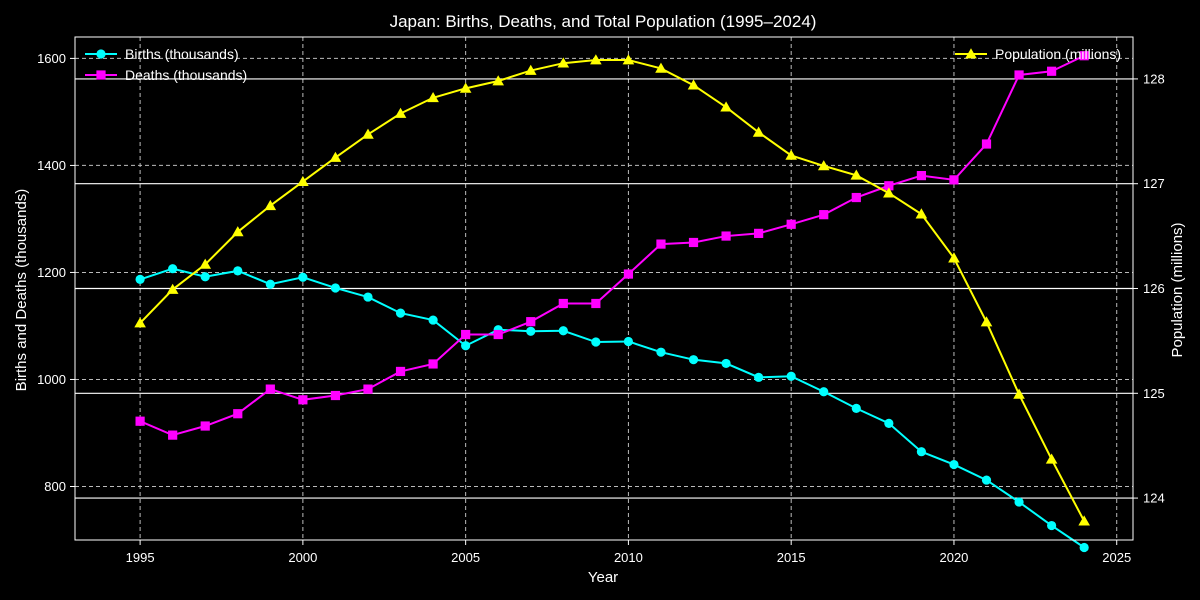 The height and width of the screenshot is (600, 1200). Describe the element at coordinates (1154, 183) in the screenshot. I see `y-right-tick-label: 127` at that location.